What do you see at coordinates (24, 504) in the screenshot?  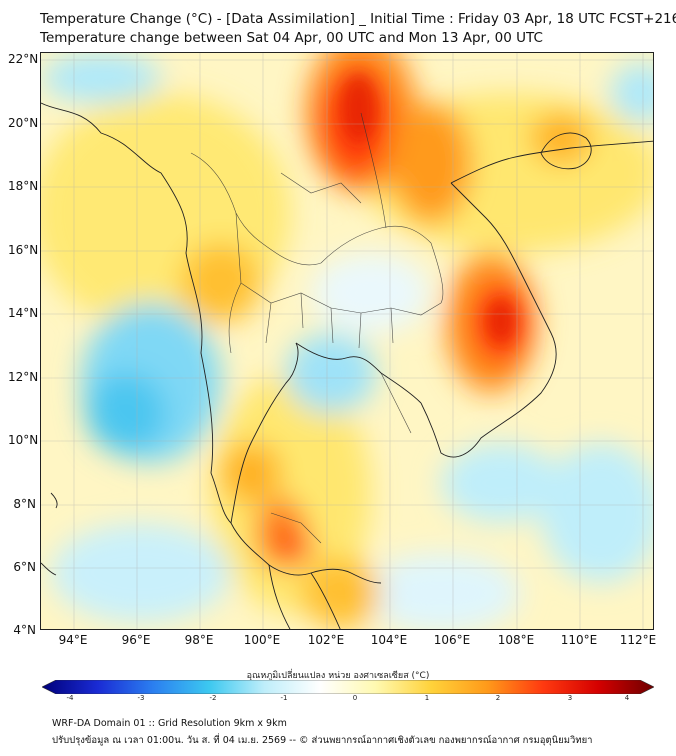 I see `lat-label-8n: 8°N` at bounding box center [24, 504].